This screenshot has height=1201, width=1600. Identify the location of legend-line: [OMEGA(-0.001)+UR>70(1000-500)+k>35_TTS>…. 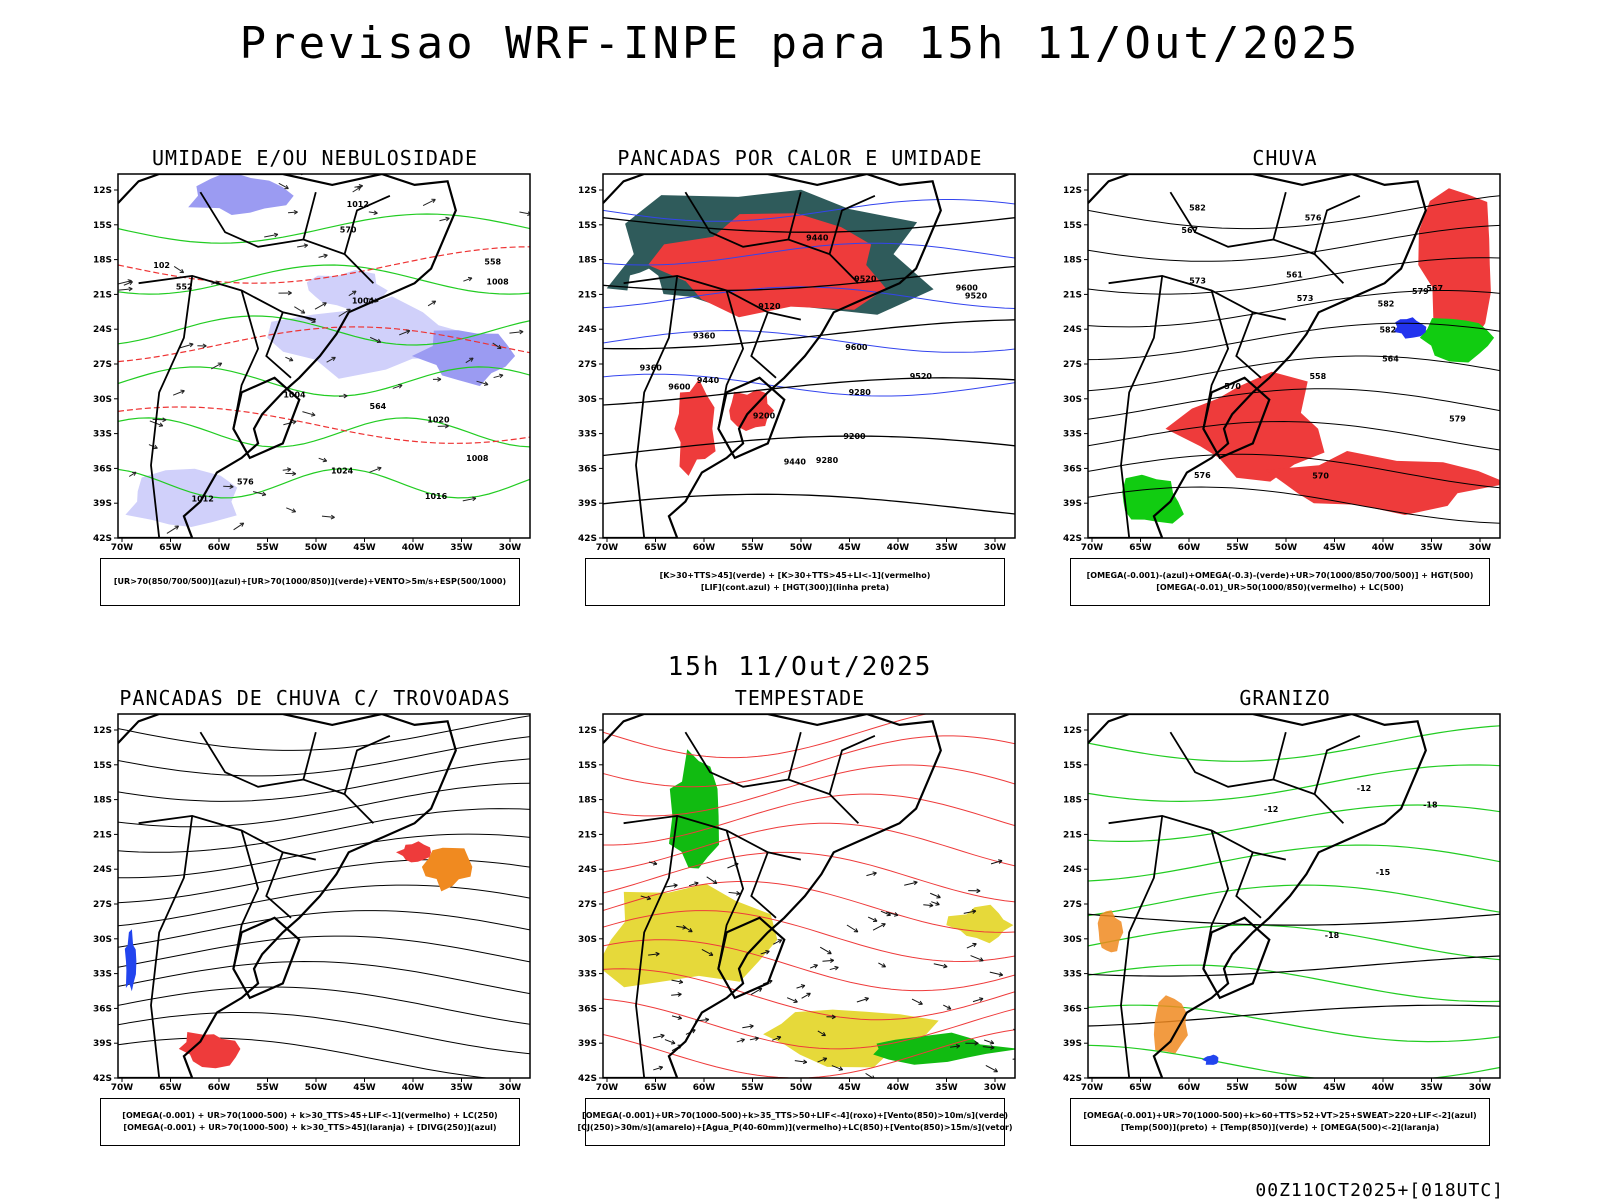
(795, 1116).